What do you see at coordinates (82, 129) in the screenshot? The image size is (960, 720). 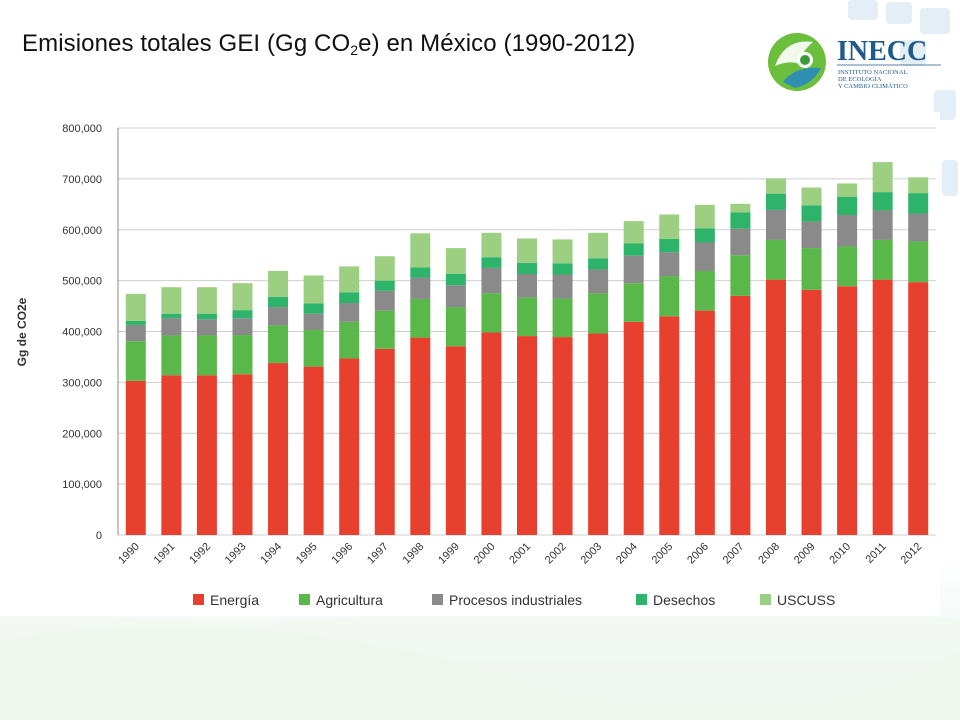 I see `y-tick-label: 800,000` at bounding box center [82, 129].